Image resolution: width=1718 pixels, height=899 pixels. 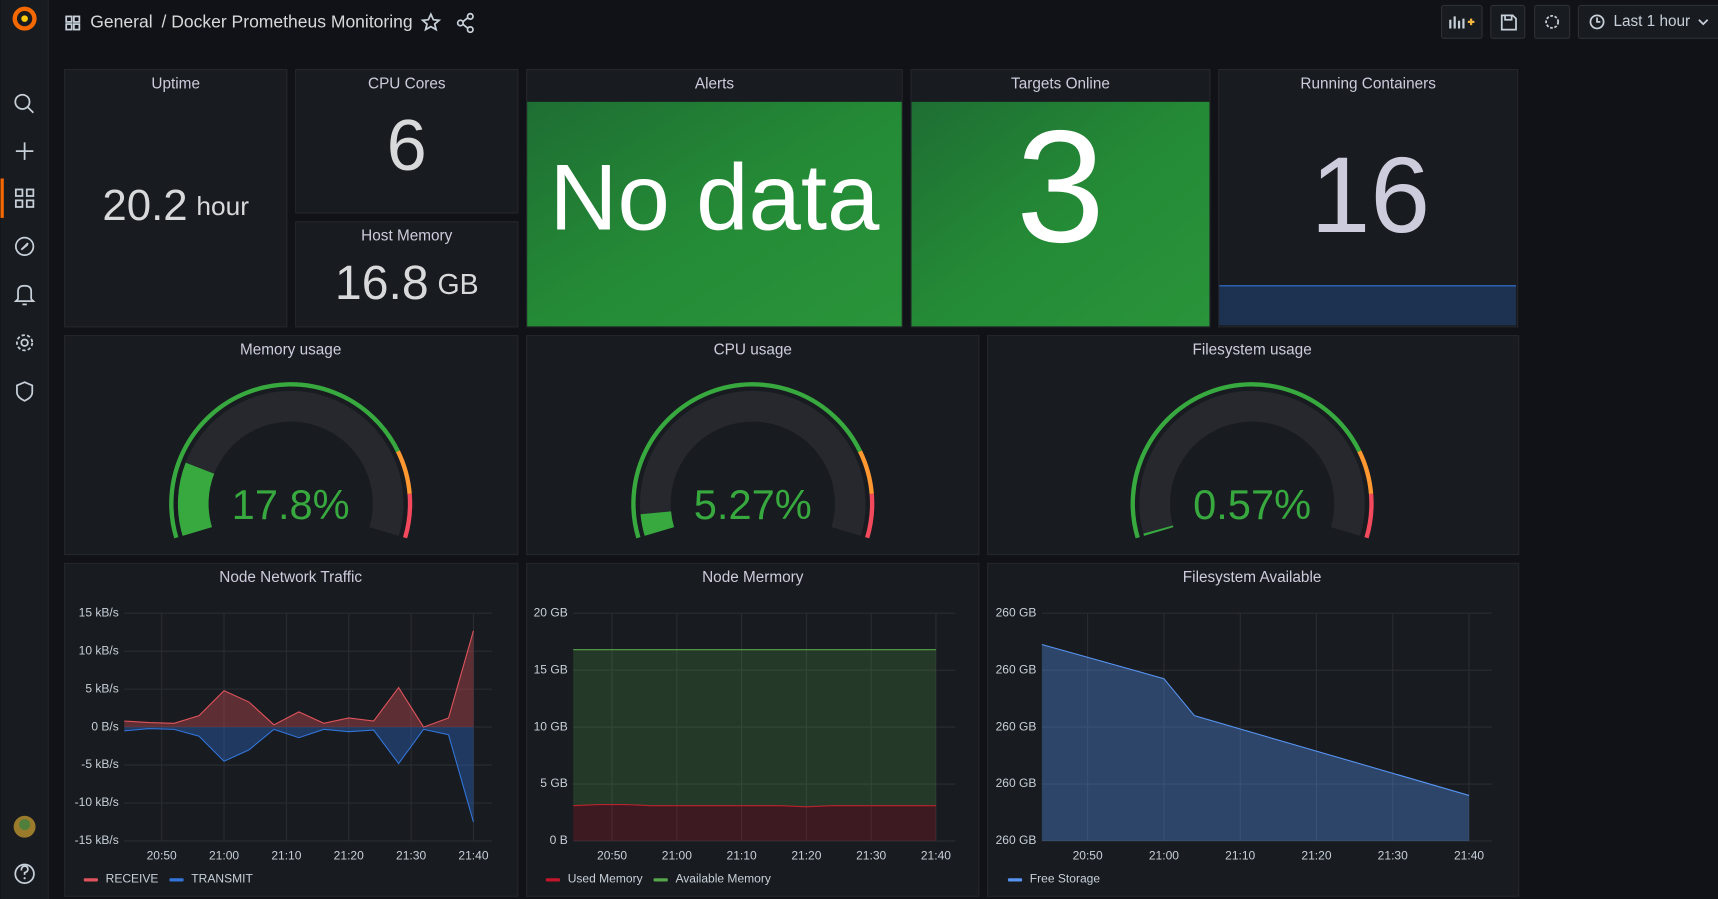 I want to click on share-button, so click(x=465, y=23).